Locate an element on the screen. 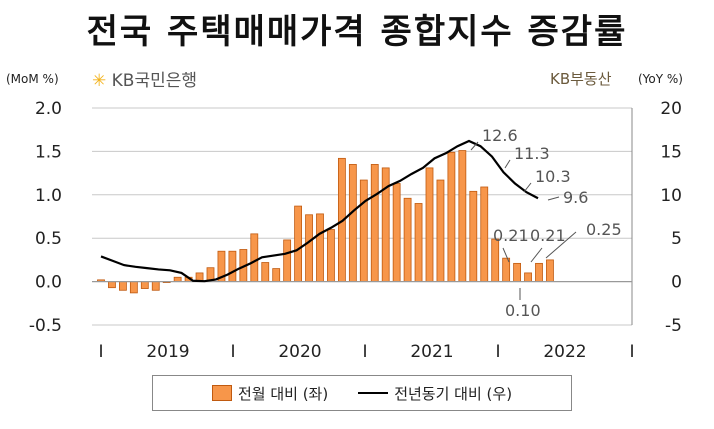 The height and width of the screenshot is (429, 714). chart-title: 전국 주택매매가격 종합지수 증감률 is located at coordinates (357, 32).